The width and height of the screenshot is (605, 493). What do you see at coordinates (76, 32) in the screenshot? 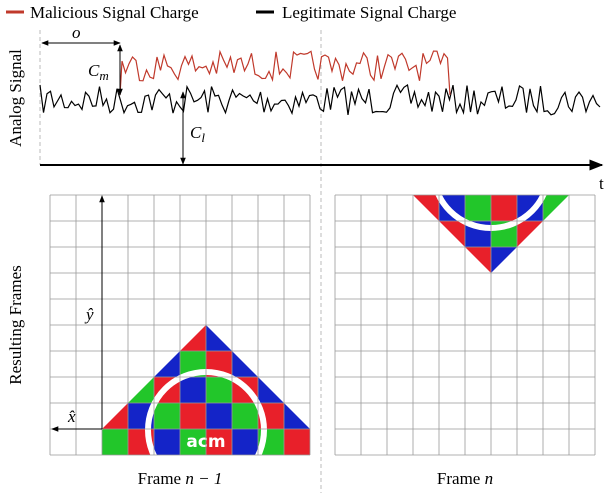
I see `offset-label: o` at bounding box center [76, 32].